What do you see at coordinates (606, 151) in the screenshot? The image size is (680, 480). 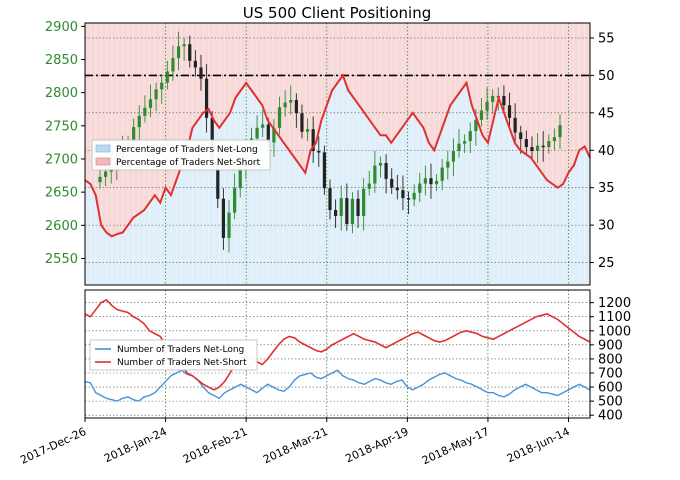 I see `pct-tick-label: 40` at bounding box center [606, 151].